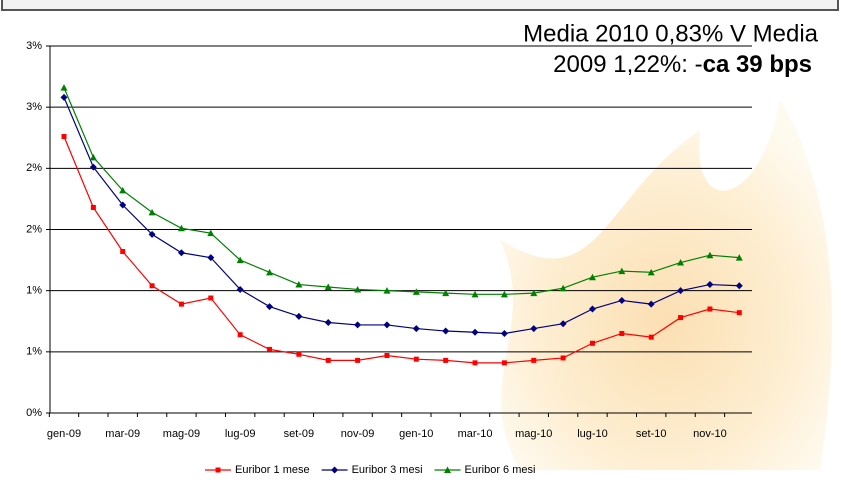 This screenshot has width=841, height=486. What do you see at coordinates (710, 434) in the screenshot?
I see `x-tick-label: nov-10` at bounding box center [710, 434].